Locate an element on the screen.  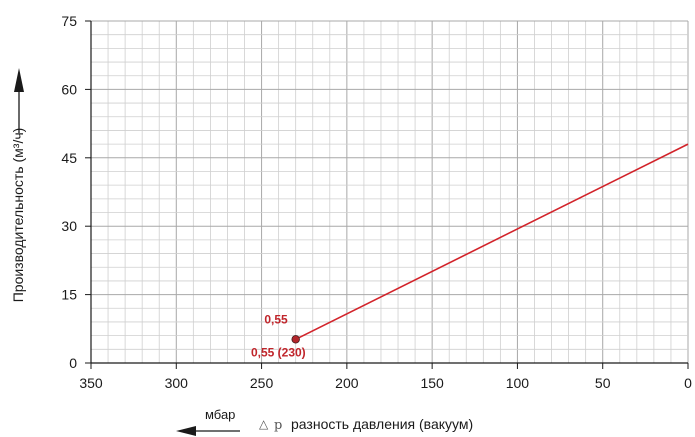
x-tick-label: 0 is located at coordinates (688, 383).